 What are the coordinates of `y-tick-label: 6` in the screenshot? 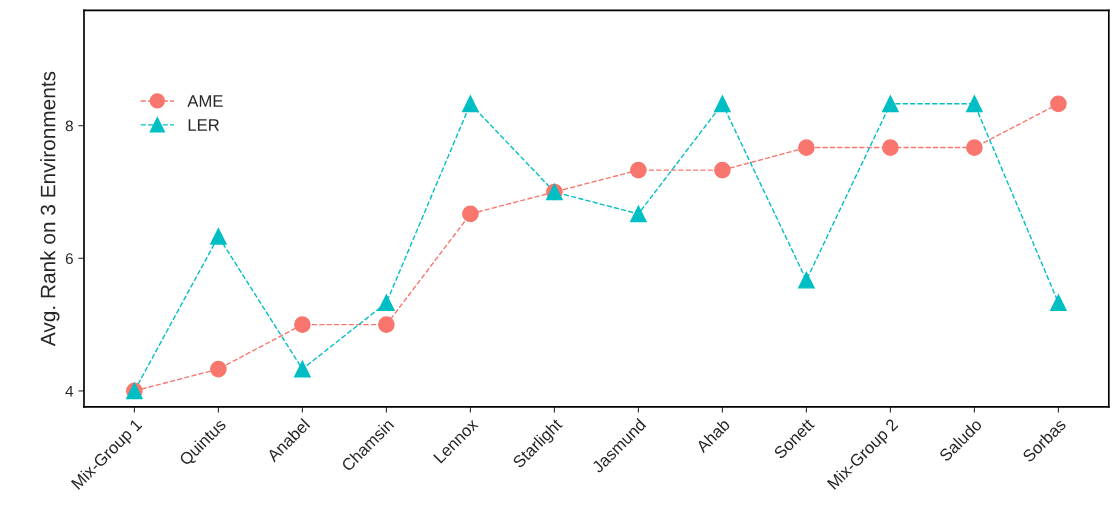 It's located at (69, 258).